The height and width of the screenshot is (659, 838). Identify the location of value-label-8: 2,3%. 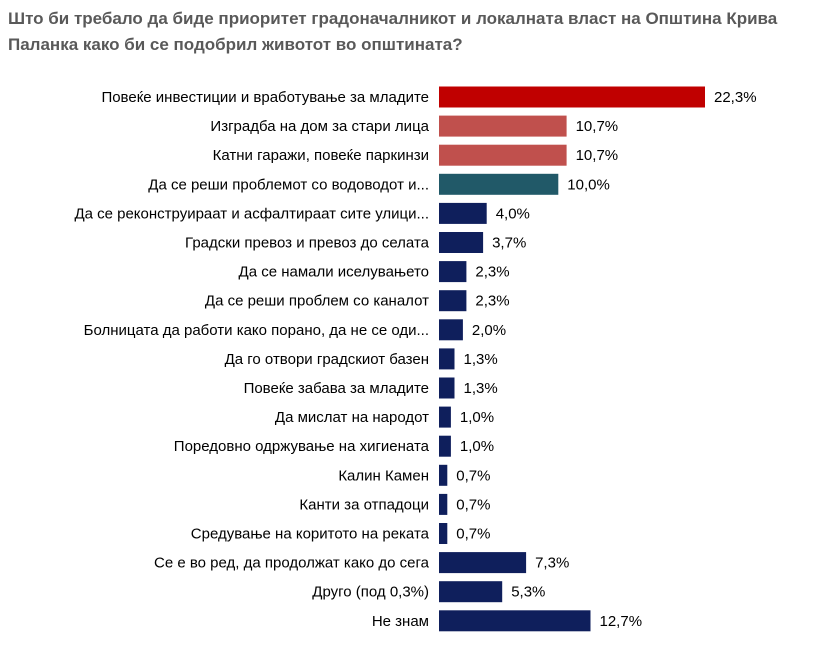
(492, 301).